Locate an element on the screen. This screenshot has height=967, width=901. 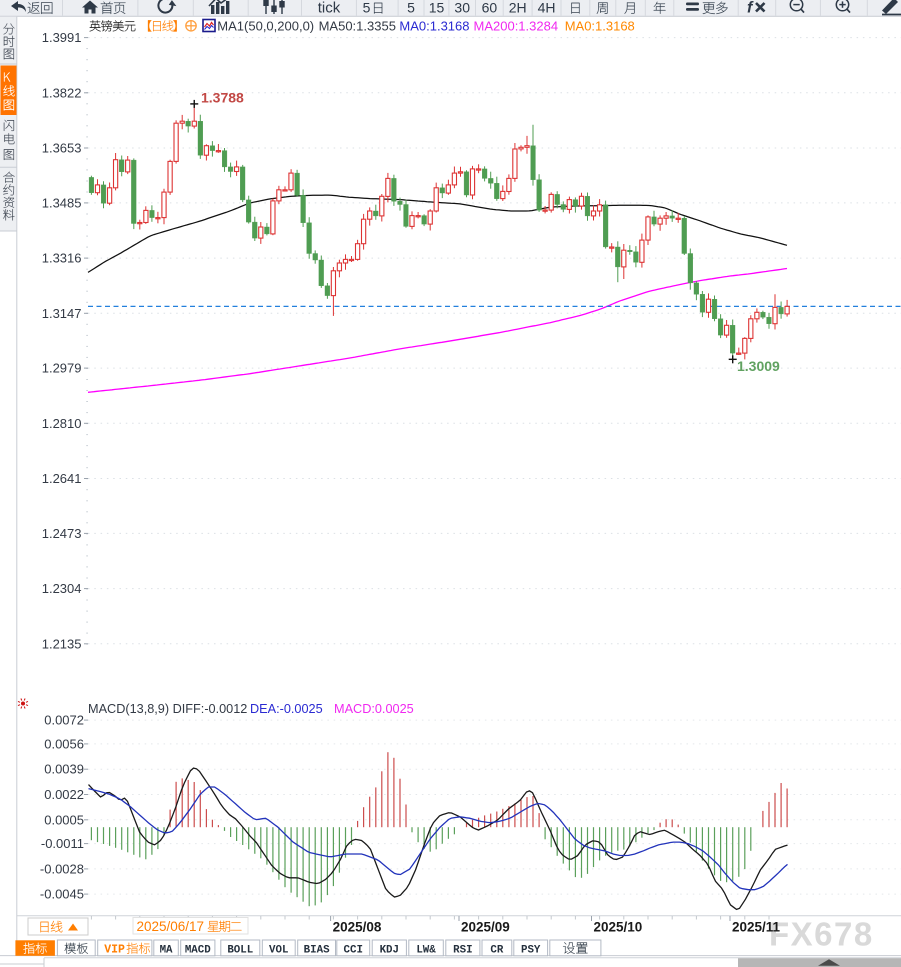
svg-text: VIP is located at coordinates (114, 950).